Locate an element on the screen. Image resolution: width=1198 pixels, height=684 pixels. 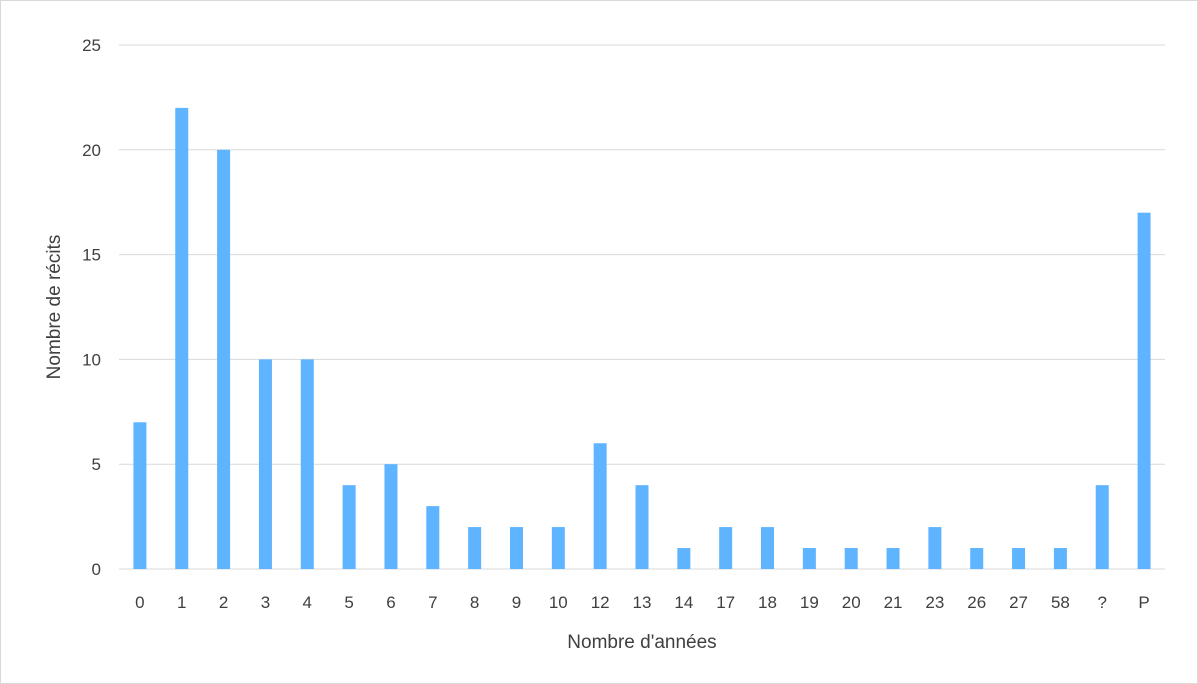
y-axis-title: Nombre de récits is located at coordinates (54, 307).